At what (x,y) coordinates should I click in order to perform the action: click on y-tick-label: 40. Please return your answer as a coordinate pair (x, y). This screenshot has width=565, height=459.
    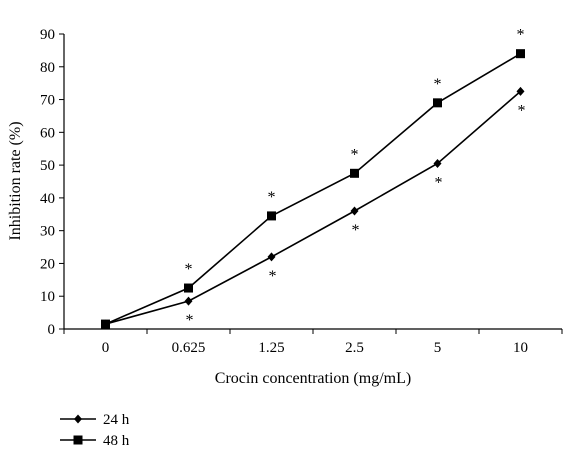
    Looking at the image, I should click on (47, 199).